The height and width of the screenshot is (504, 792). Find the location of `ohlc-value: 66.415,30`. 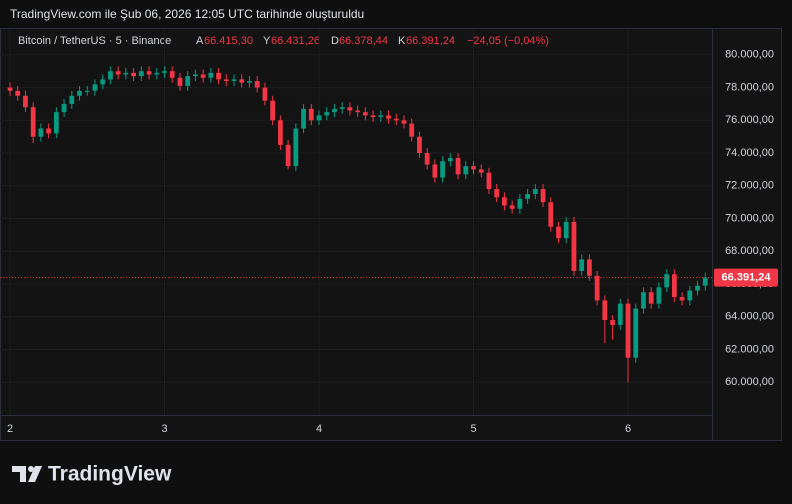

ohlc-value: 66.415,30 is located at coordinates (228, 41).